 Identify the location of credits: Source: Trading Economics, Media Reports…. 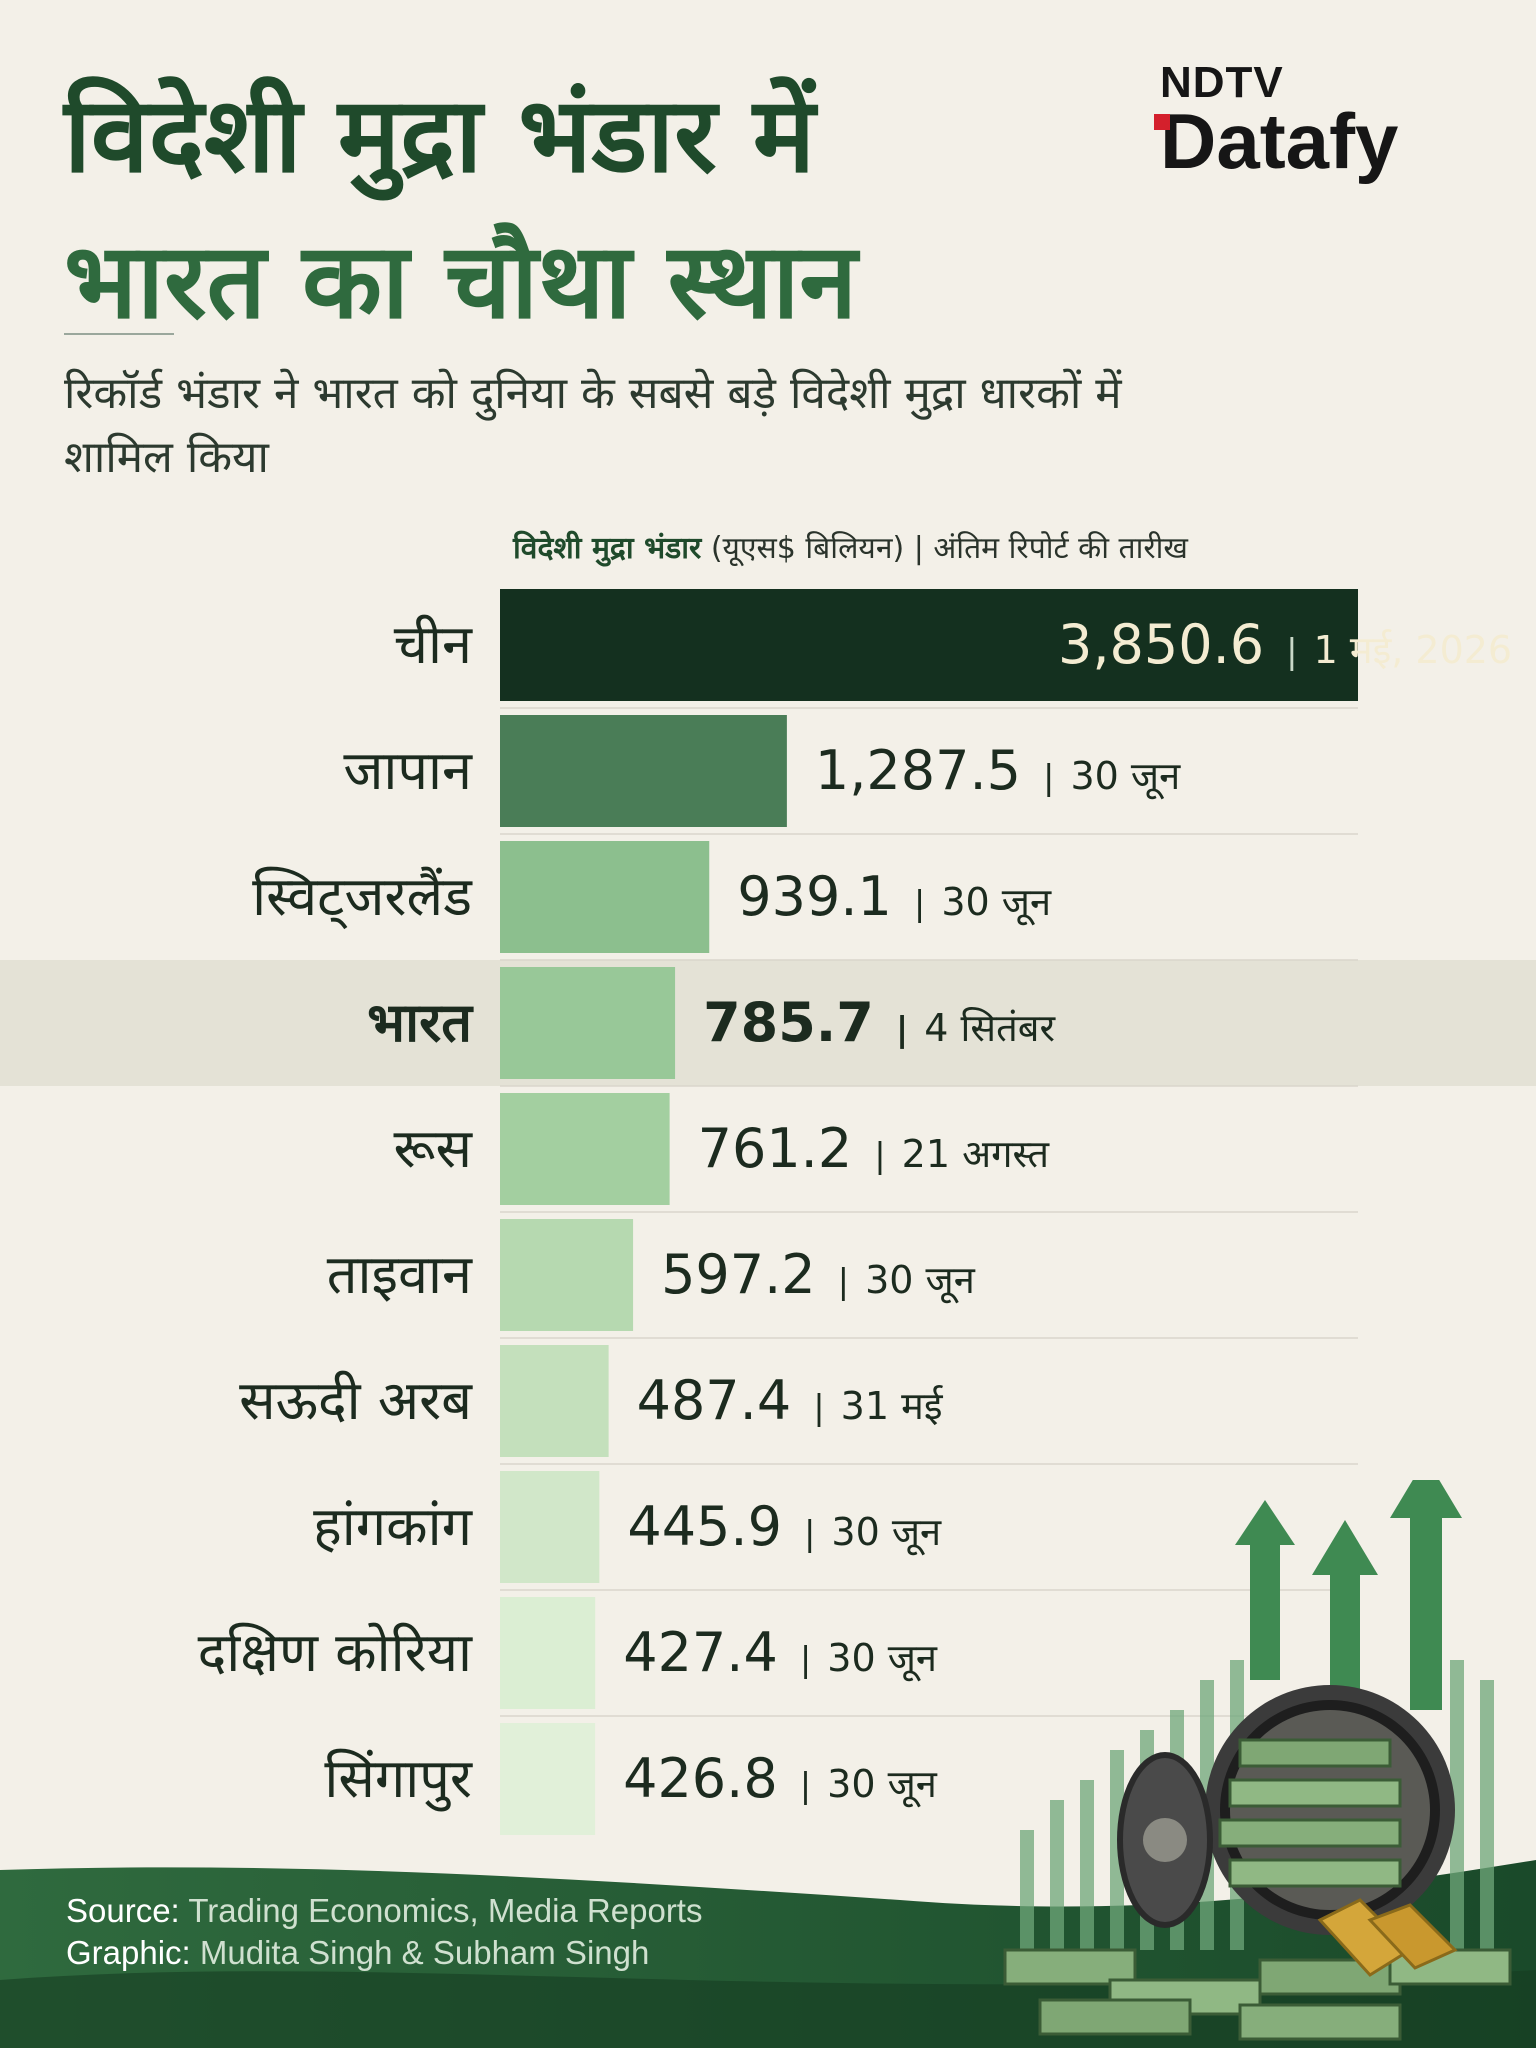
(384, 1932).